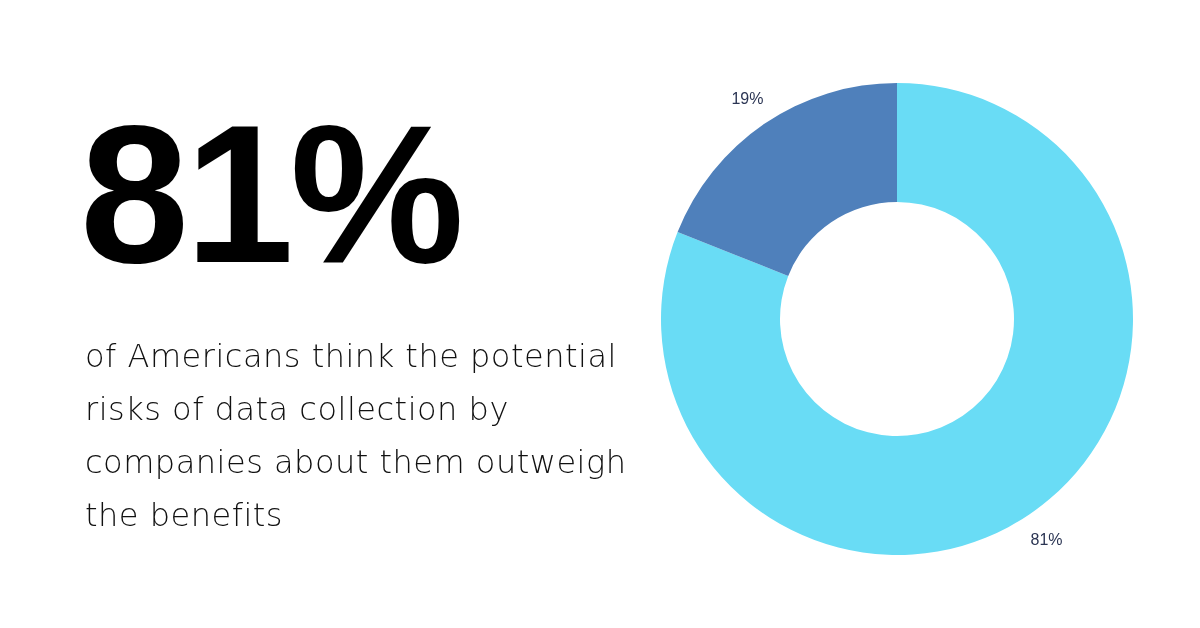  Describe the element at coordinates (1046, 539) in the screenshot. I see `data-label: 81%` at that location.